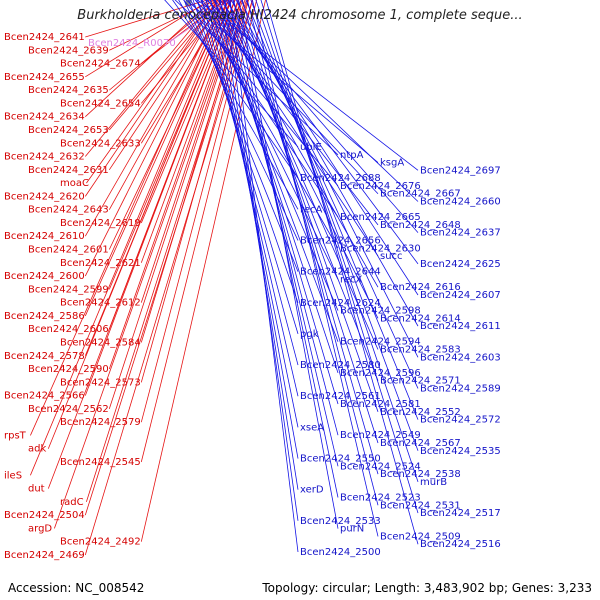 This screenshot has height=600, width=600. I want to click on gene-label: Bcen2424_2599, so click(68, 289).